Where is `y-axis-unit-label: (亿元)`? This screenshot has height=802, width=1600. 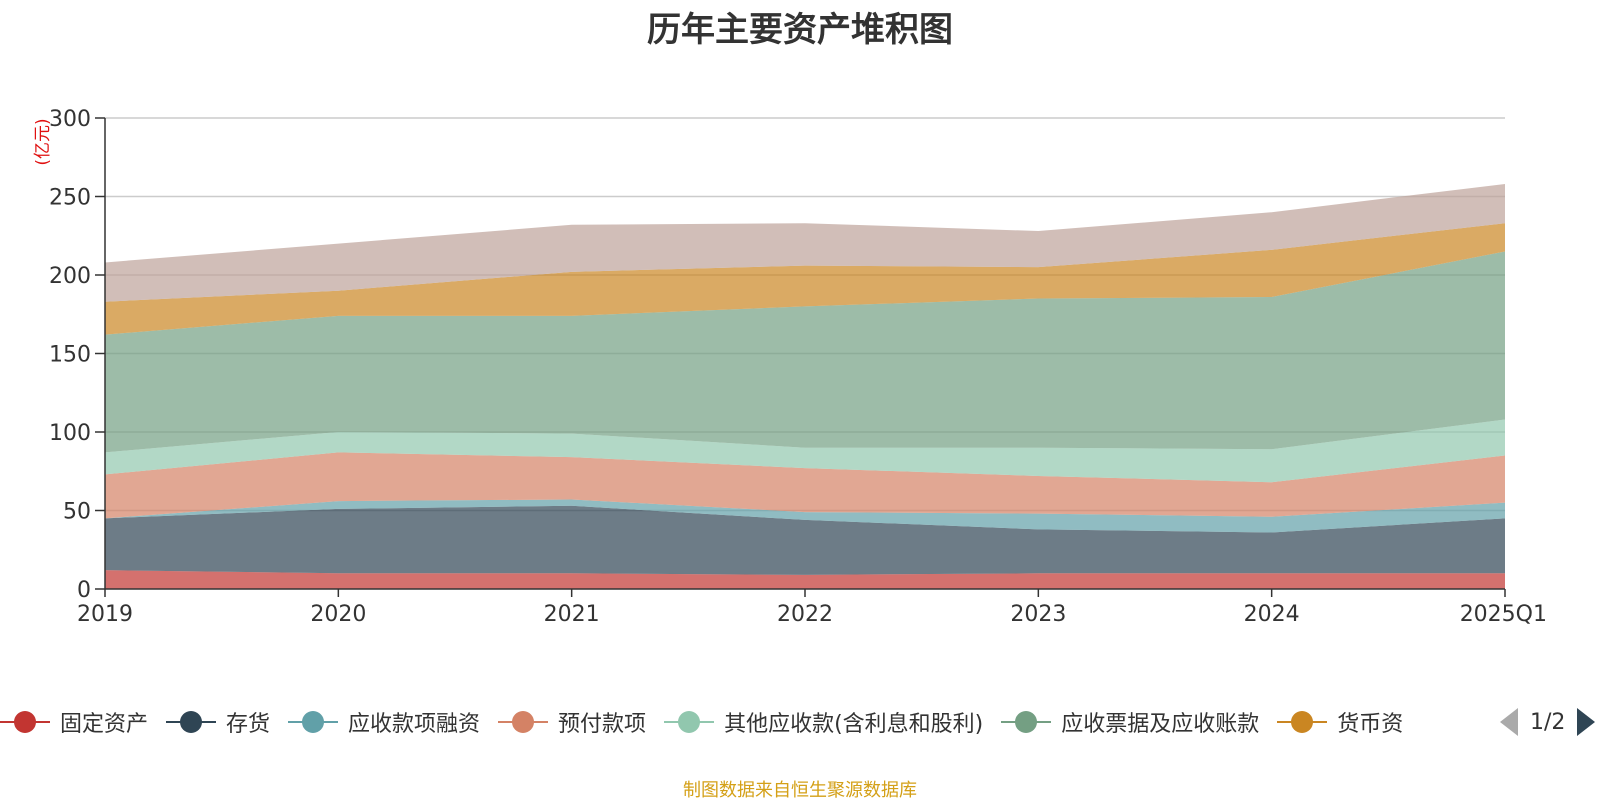
y-axis-unit-label: (亿元) is located at coordinates (43, 141).